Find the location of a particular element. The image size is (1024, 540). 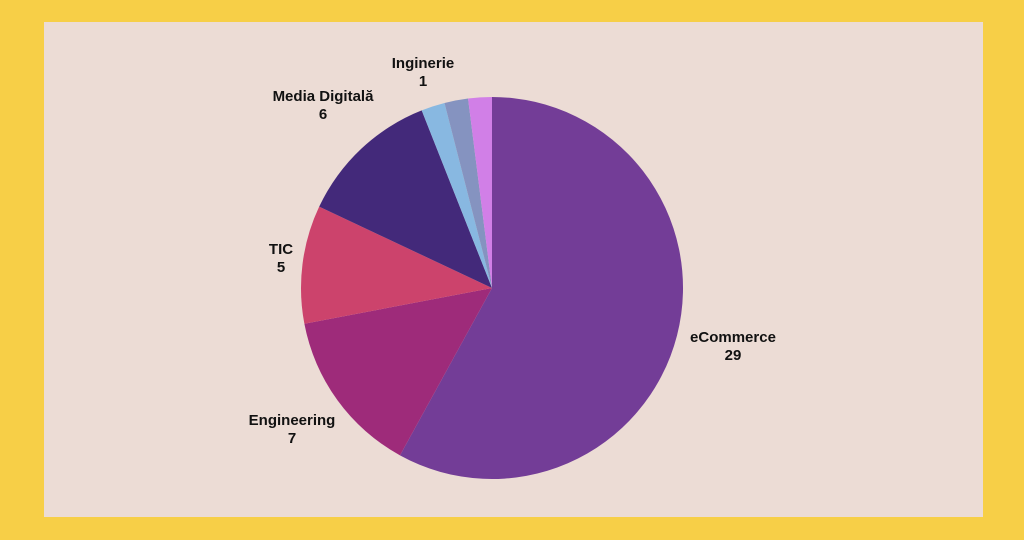

pie-slice-media-digitală is located at coordinates (405, 199).